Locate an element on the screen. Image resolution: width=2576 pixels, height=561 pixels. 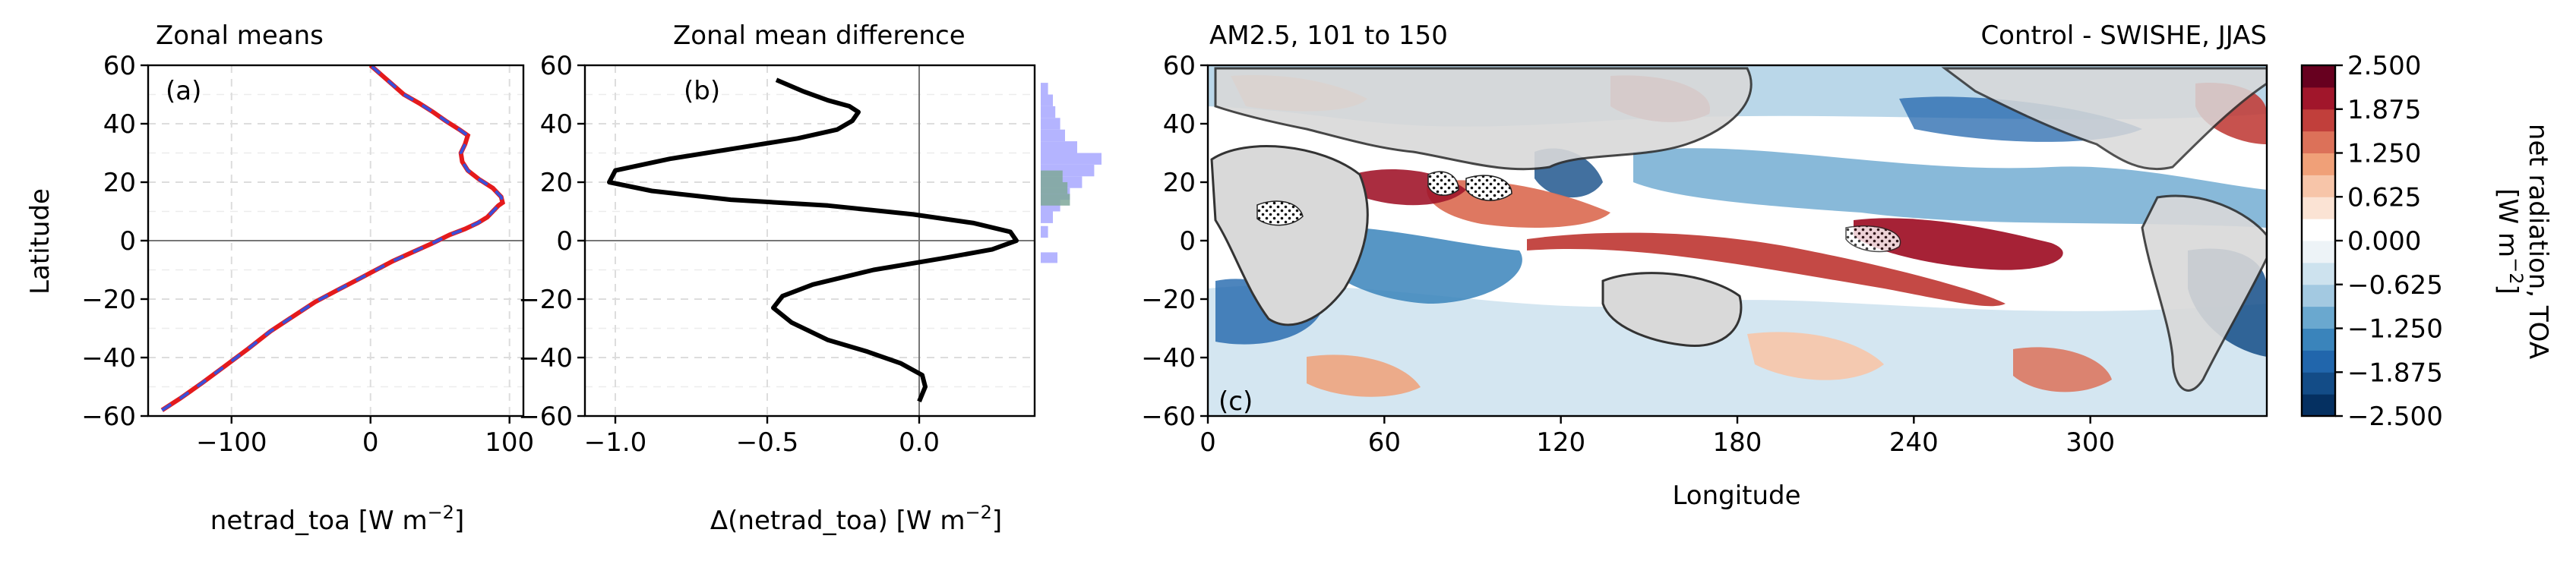
contour-se-pacific-salmon is located at coordinates (2062, 369).